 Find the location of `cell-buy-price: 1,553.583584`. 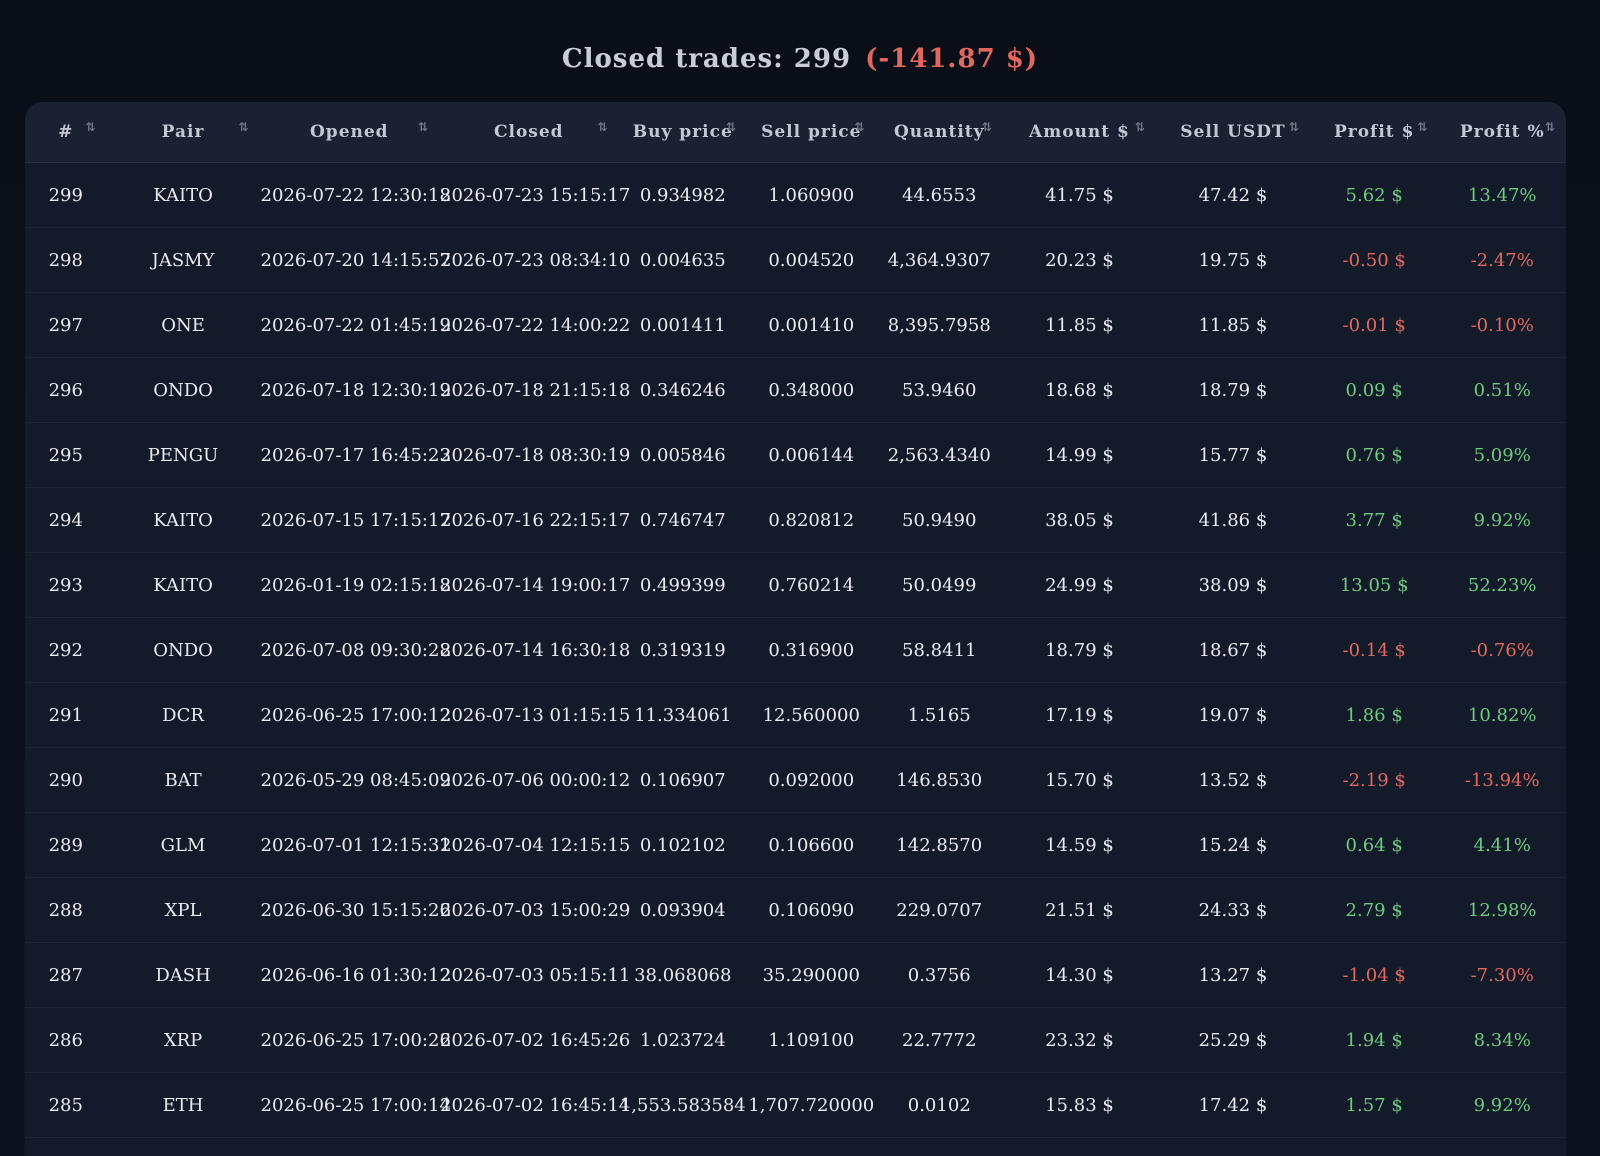

cell-buy-price: 1,553.583584 is located at coordinates (683, 1105).